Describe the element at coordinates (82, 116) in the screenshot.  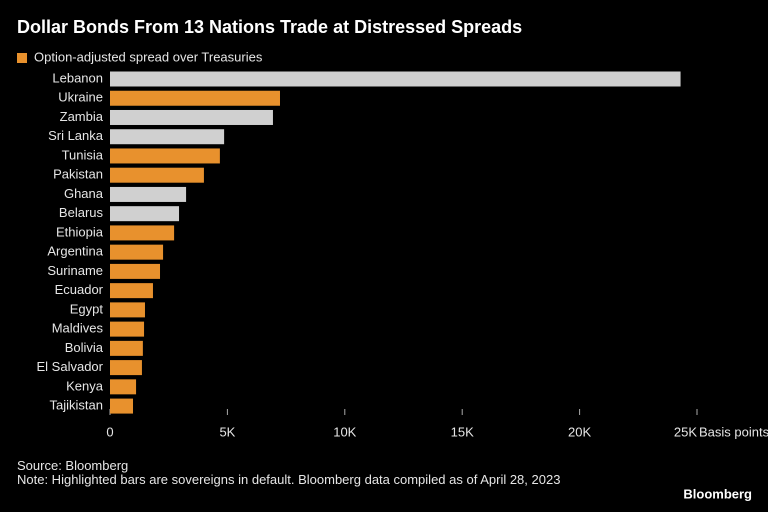
I see `y-tick-label: Zambia` at that location.